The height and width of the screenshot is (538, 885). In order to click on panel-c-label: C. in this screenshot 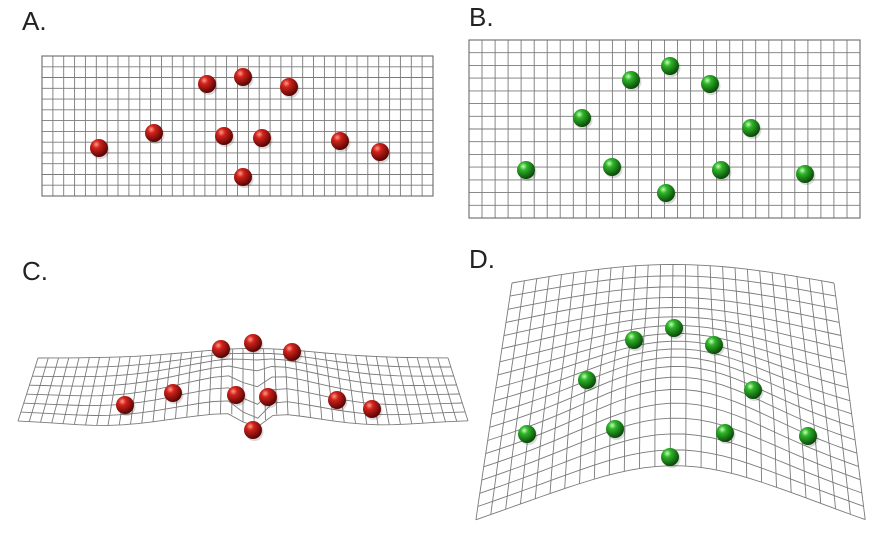, I will do `click(35, 271)`.